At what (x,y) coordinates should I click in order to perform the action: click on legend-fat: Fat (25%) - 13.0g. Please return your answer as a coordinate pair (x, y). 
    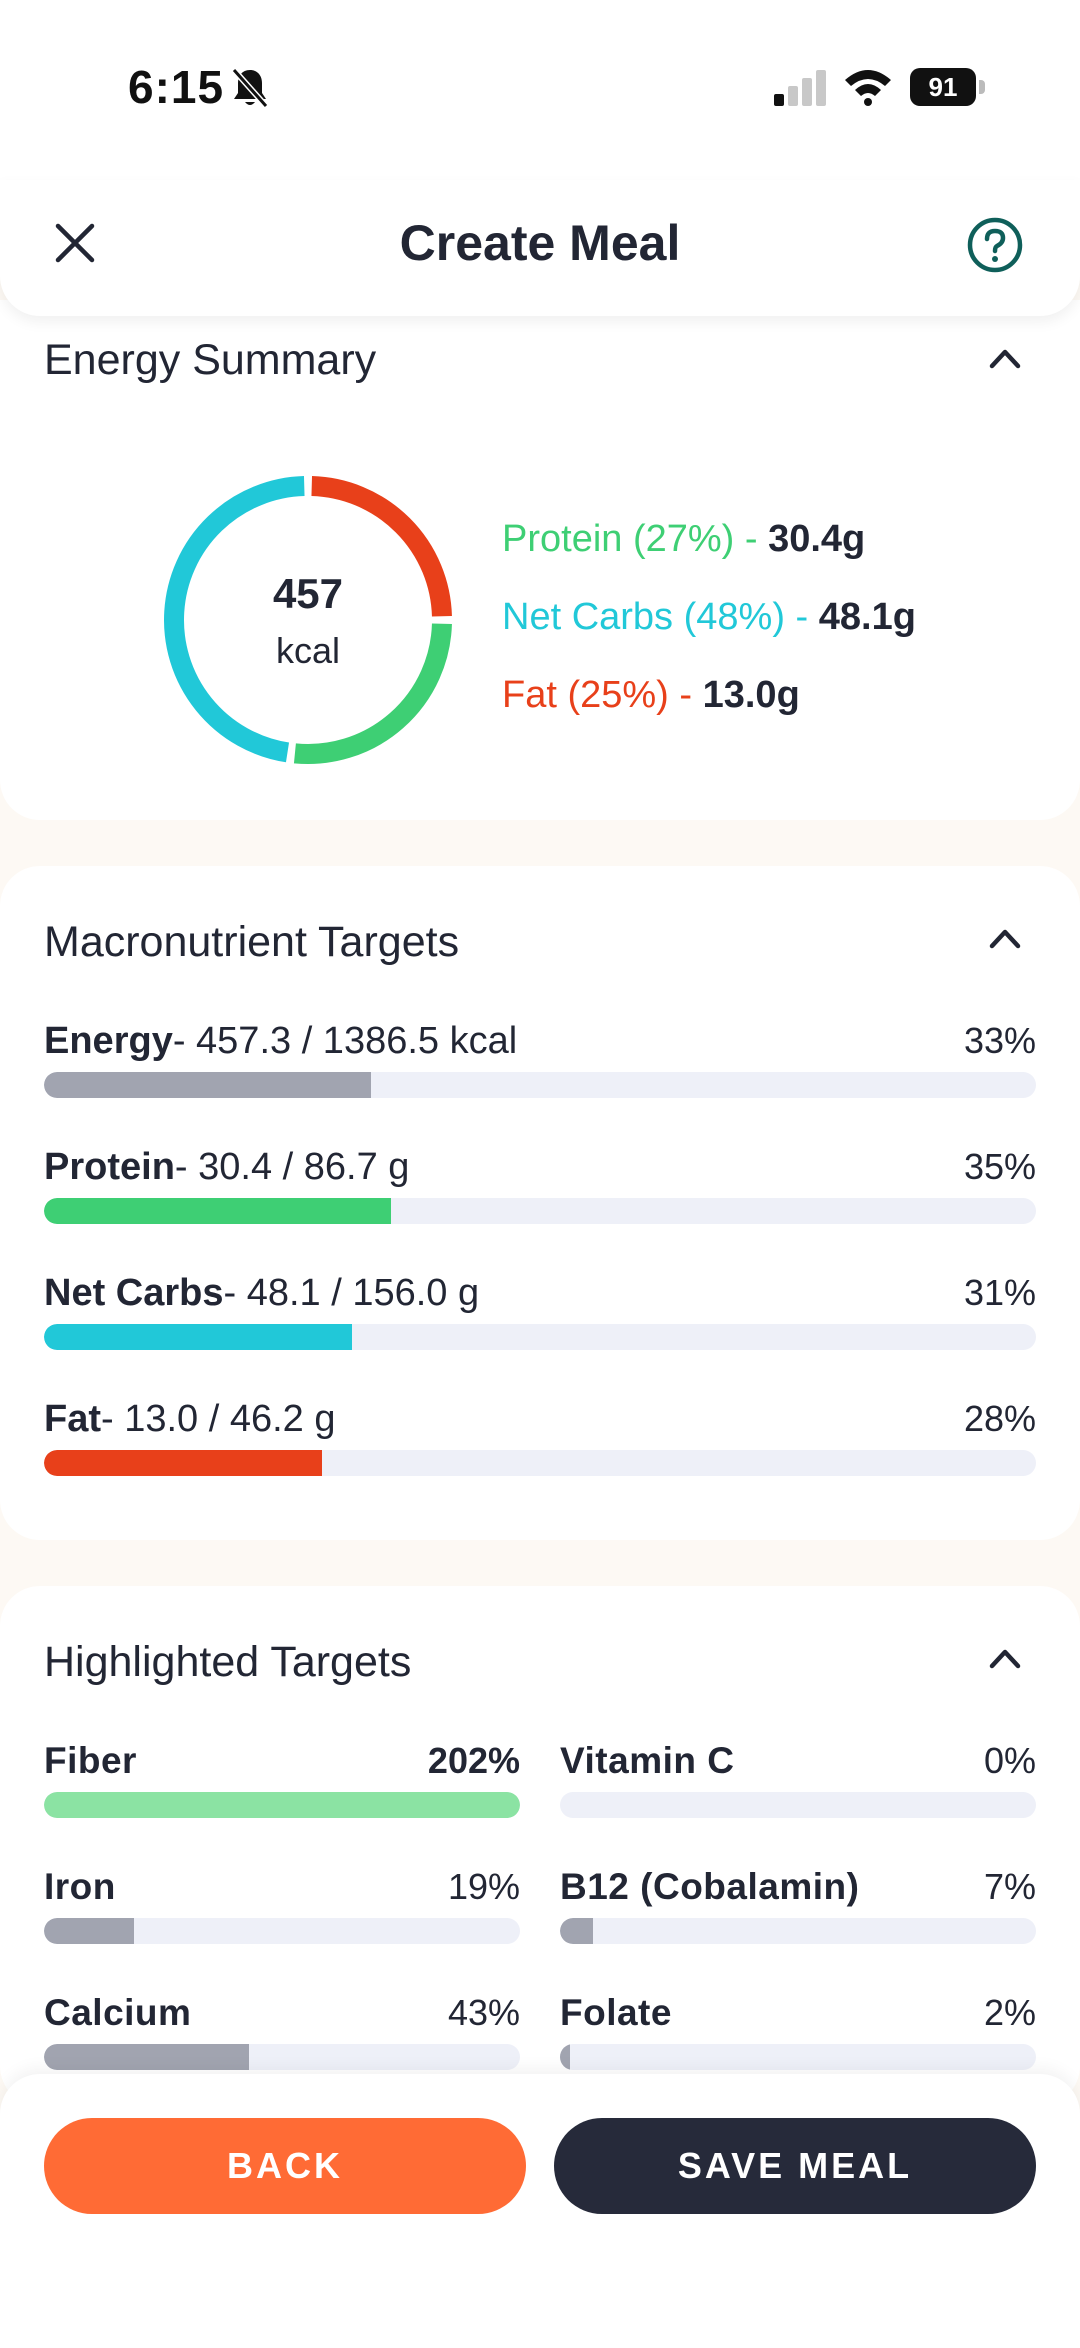
    Looking at the image, I should click on (651, 695).